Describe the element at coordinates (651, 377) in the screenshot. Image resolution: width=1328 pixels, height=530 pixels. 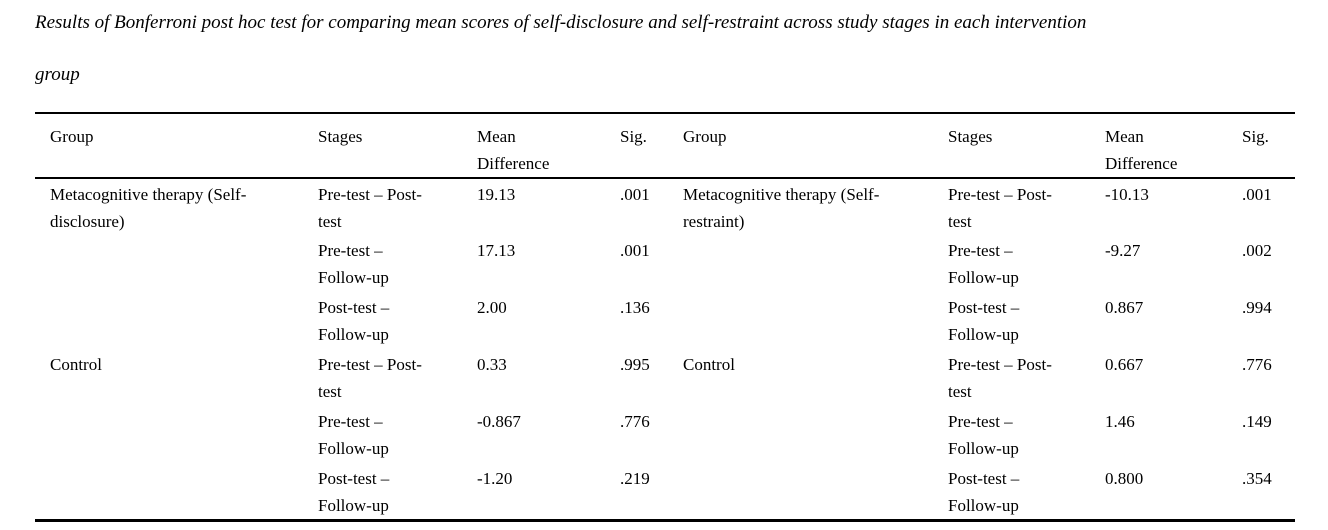
I see `sig-cell: .995` at that location.